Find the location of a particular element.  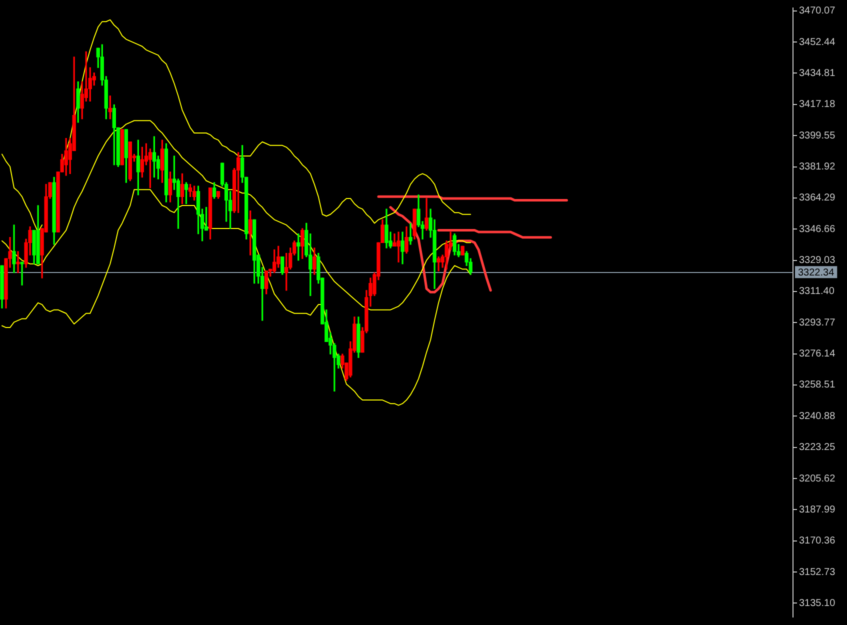

y-tick-label: 3329.03 is located at coordinates (817, 260).